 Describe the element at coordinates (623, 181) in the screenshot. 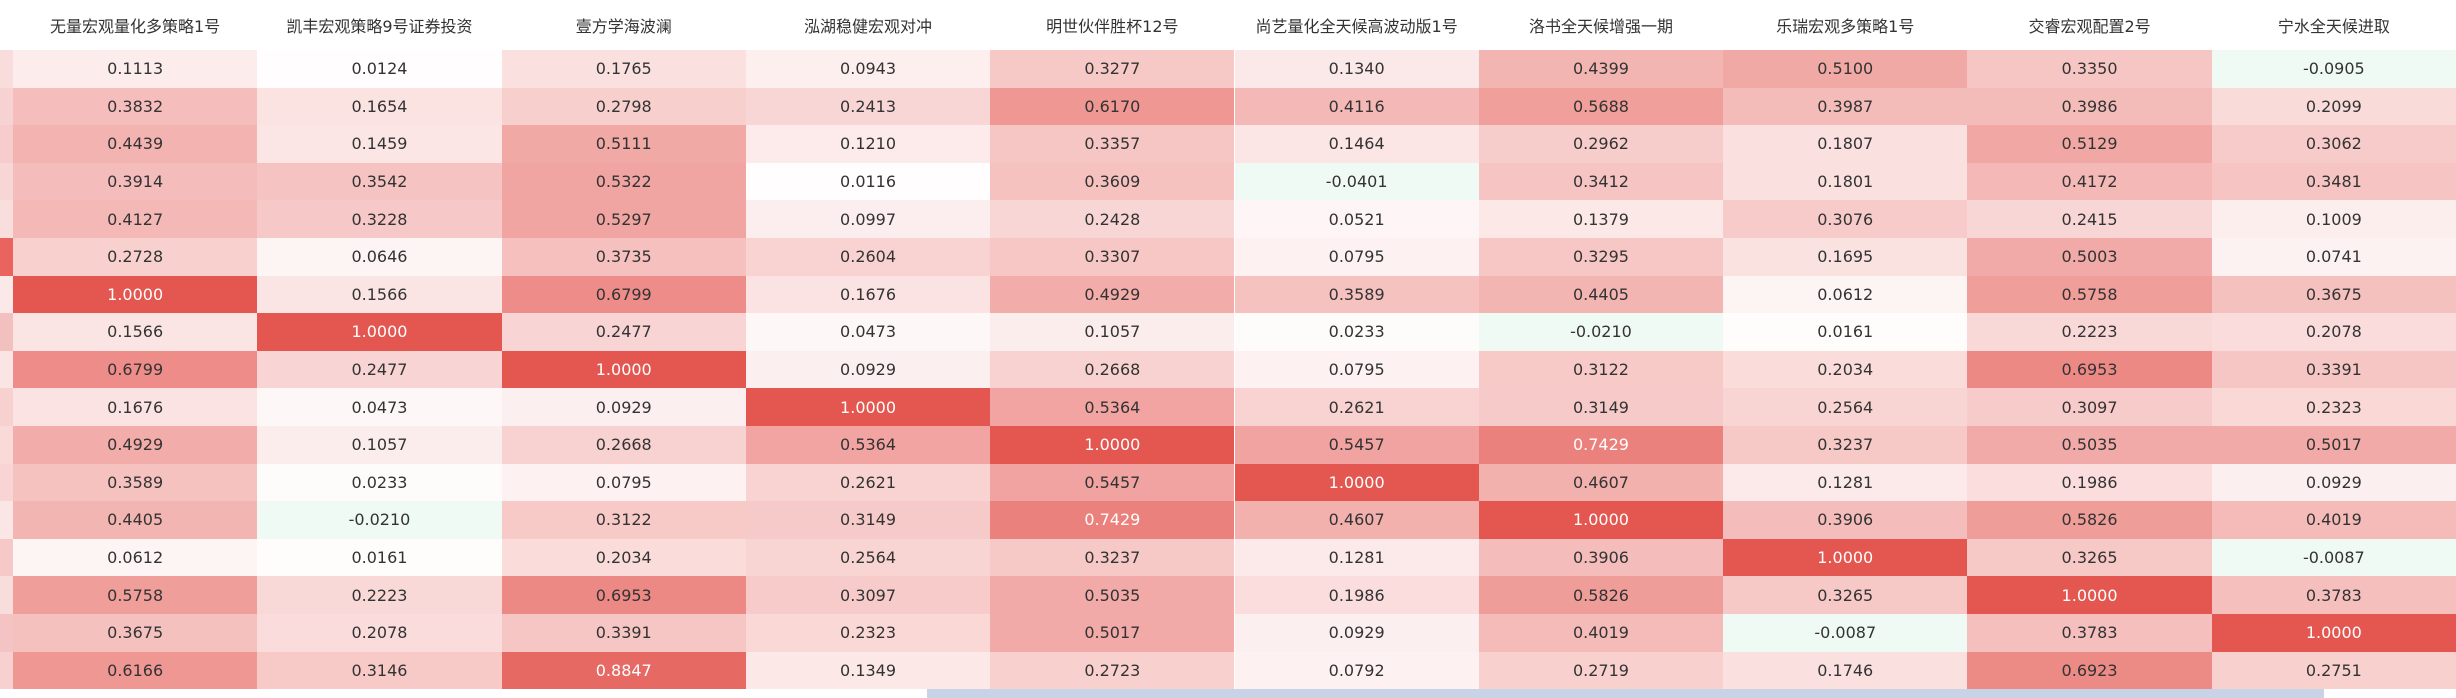

I see `table-cell: 0.5322` at that location.